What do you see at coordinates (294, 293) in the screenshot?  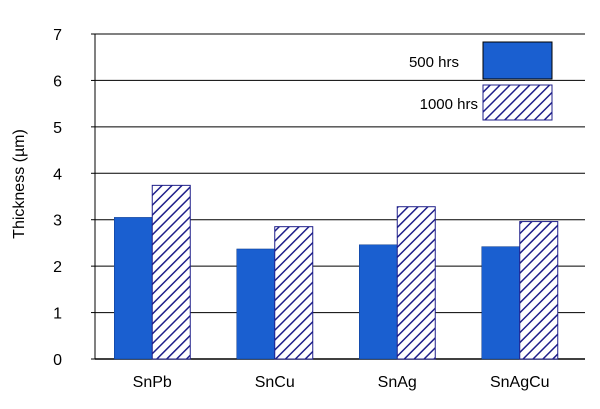 I see `bar-sncu-1000hrs` at bounding box center [294, 293].